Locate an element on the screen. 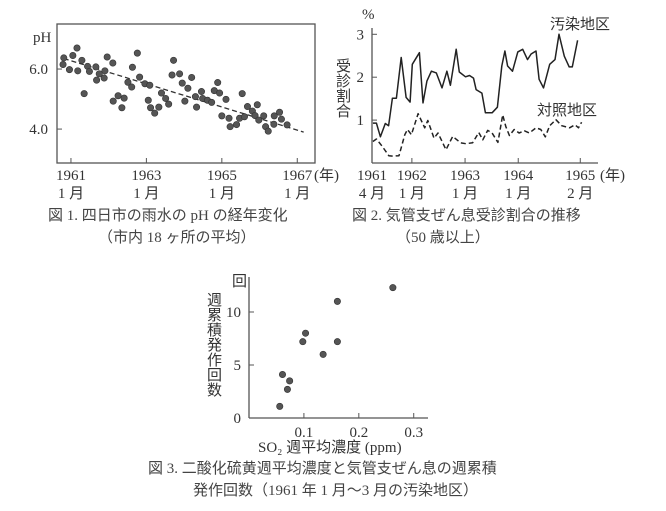 The image size is (666, 511). fig1-frame is located at coordinates (186, 93).